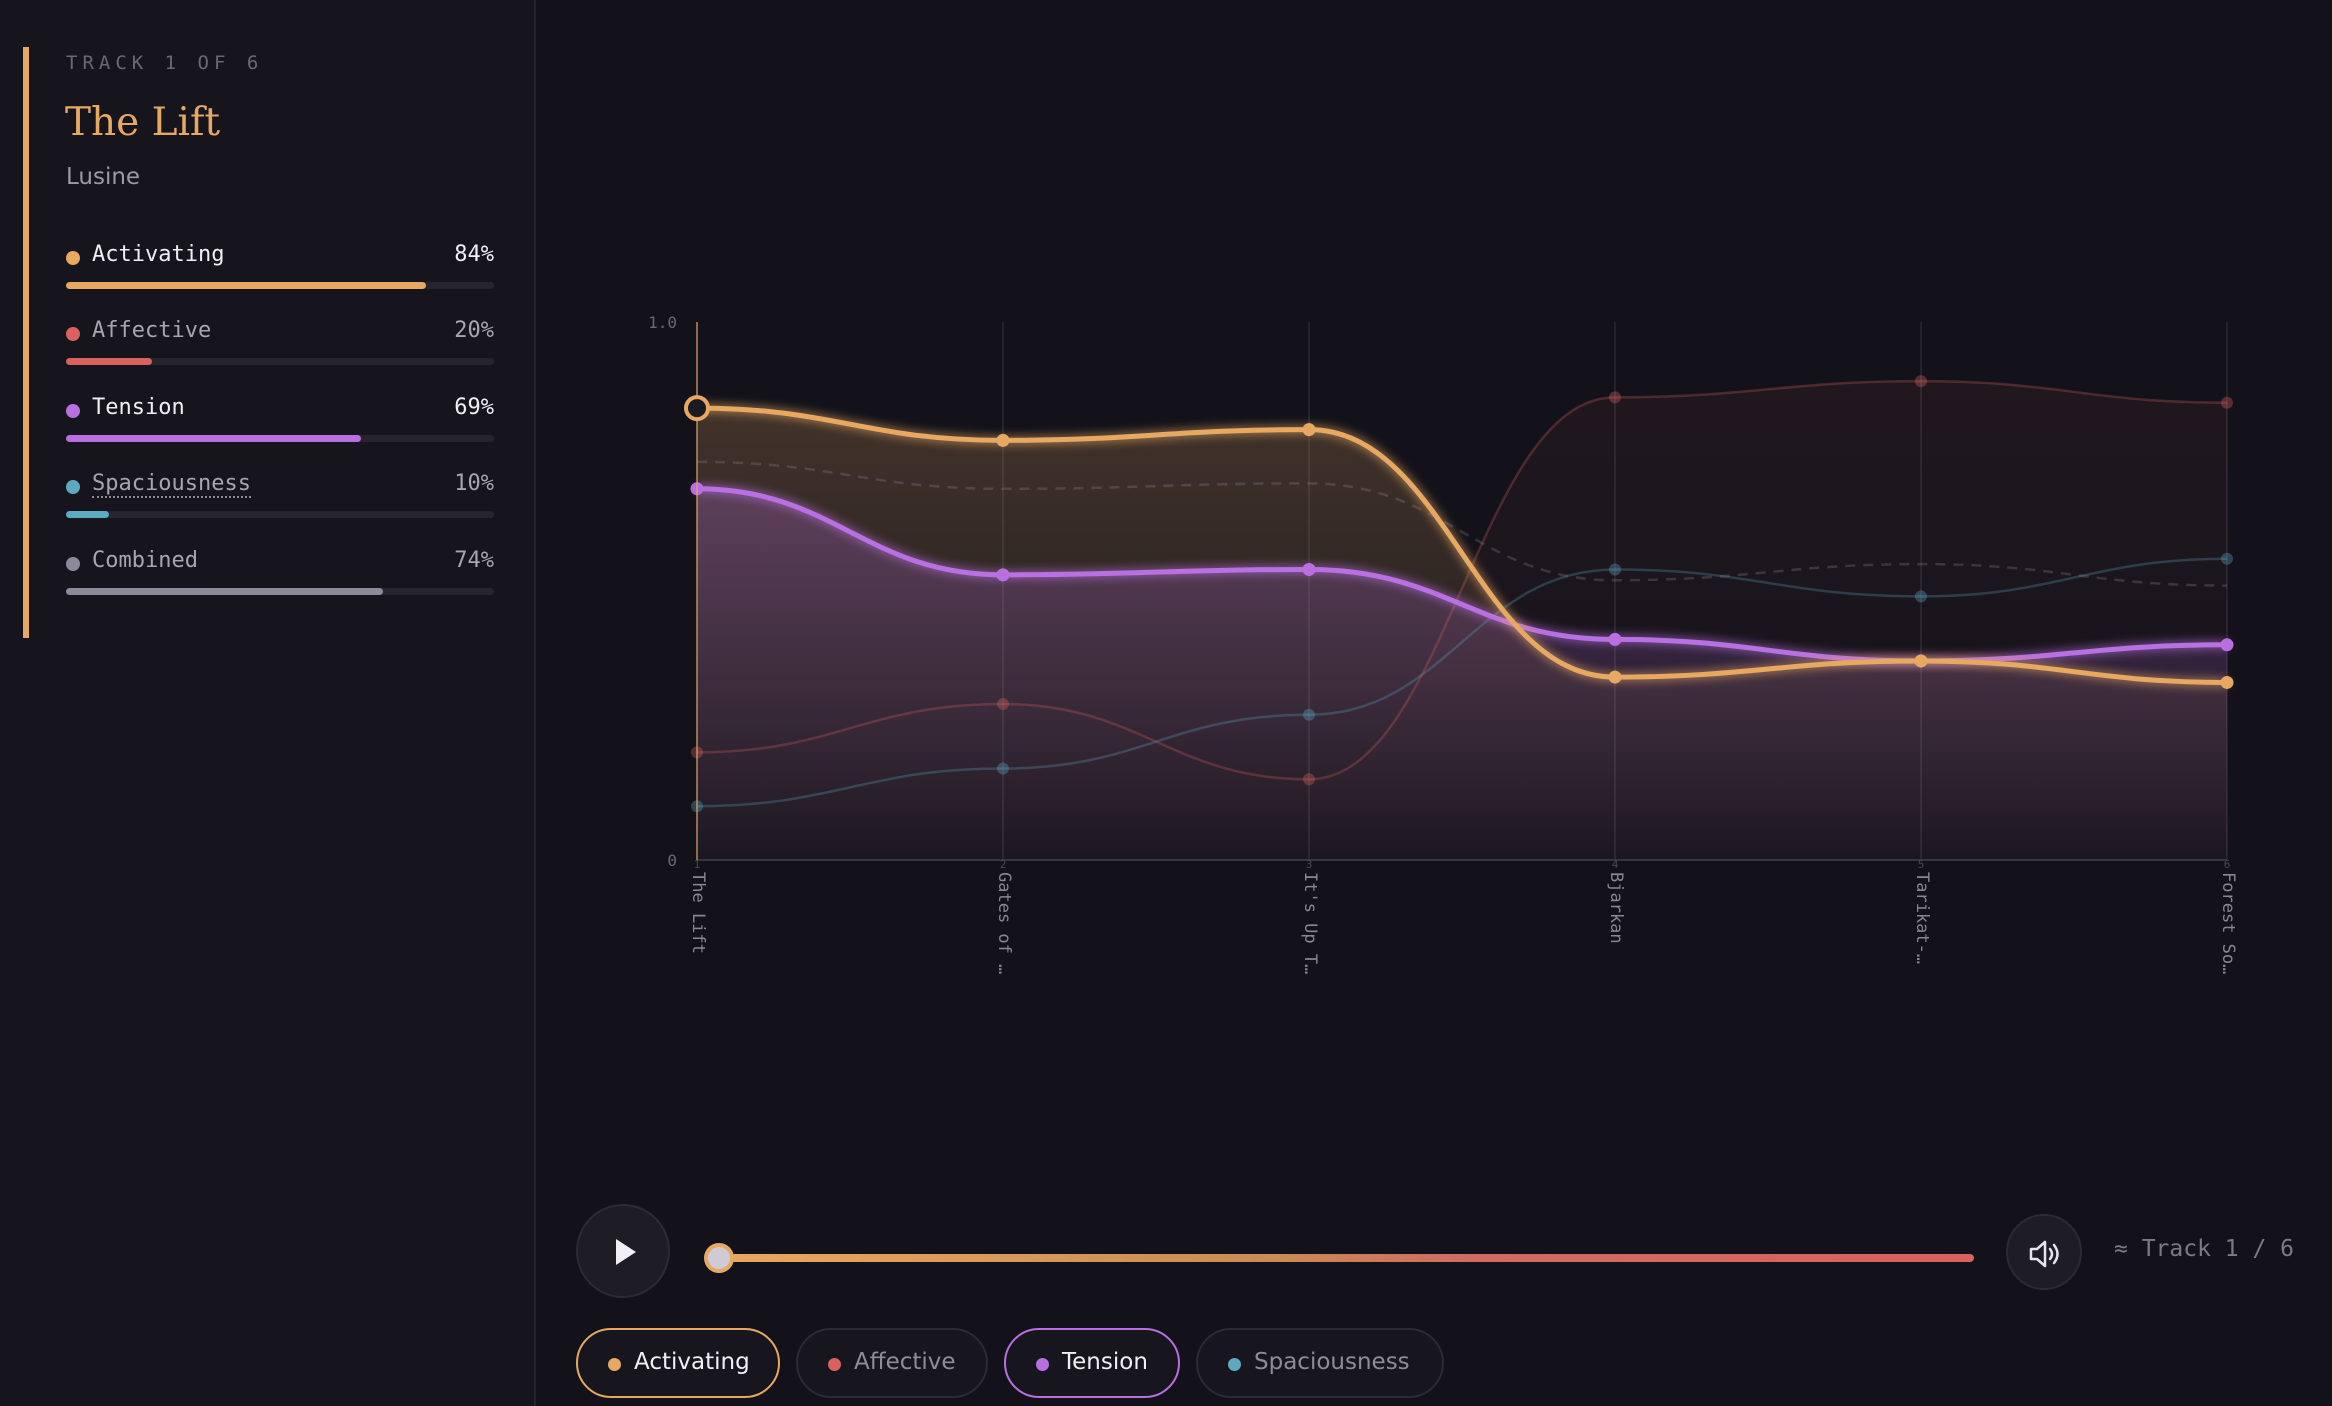  What do you see at coordinates (280, 266) in the screenshot?
I see `metric-activating: Activating 84%` at bounding box center [280, 266].